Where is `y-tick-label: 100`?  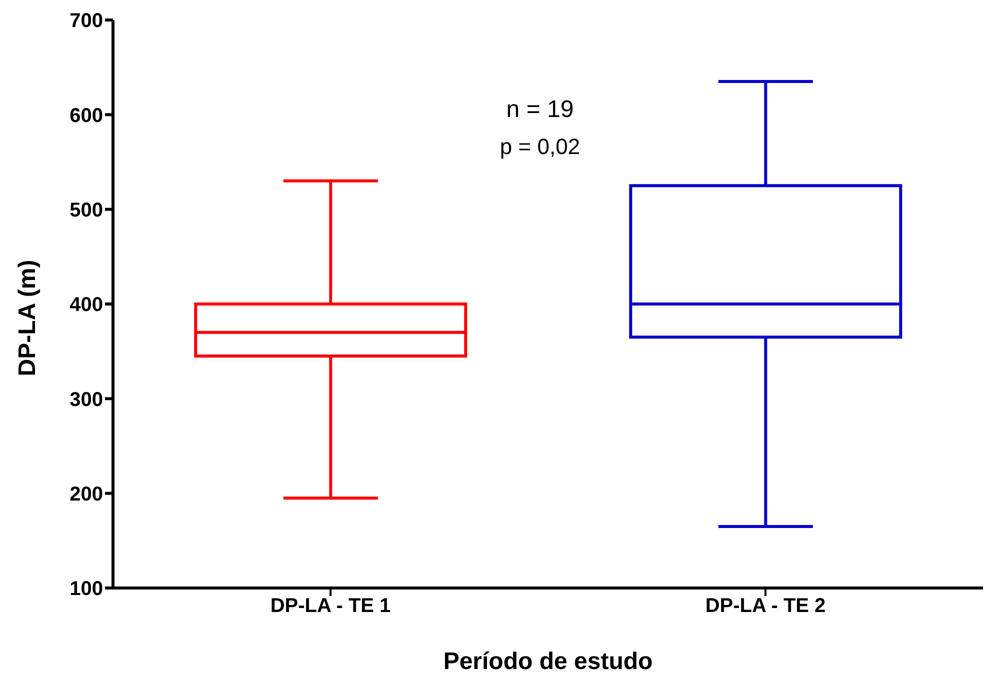
y-tick-label: 100 is located at coordinates (86, 589).